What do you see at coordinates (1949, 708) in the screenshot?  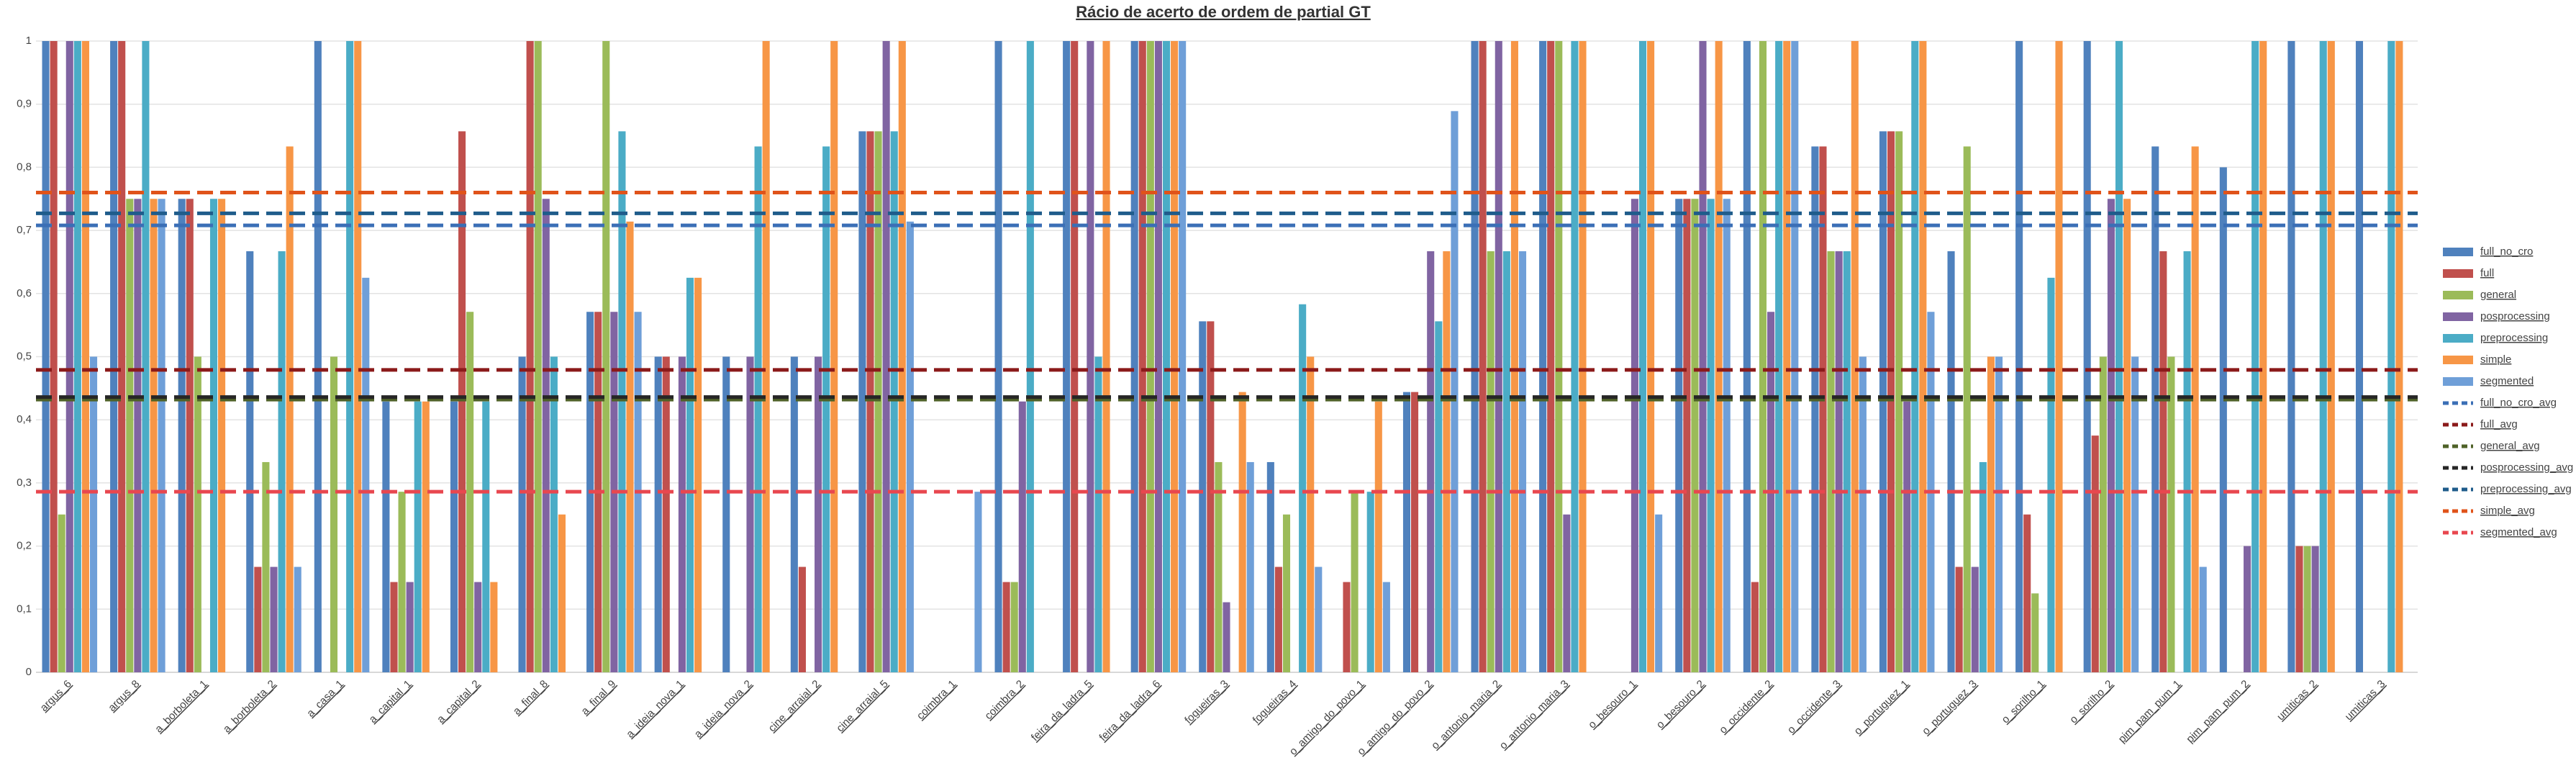 I see `x-tick-label: o_portuguez_3` at bounding box center [1949, 708].